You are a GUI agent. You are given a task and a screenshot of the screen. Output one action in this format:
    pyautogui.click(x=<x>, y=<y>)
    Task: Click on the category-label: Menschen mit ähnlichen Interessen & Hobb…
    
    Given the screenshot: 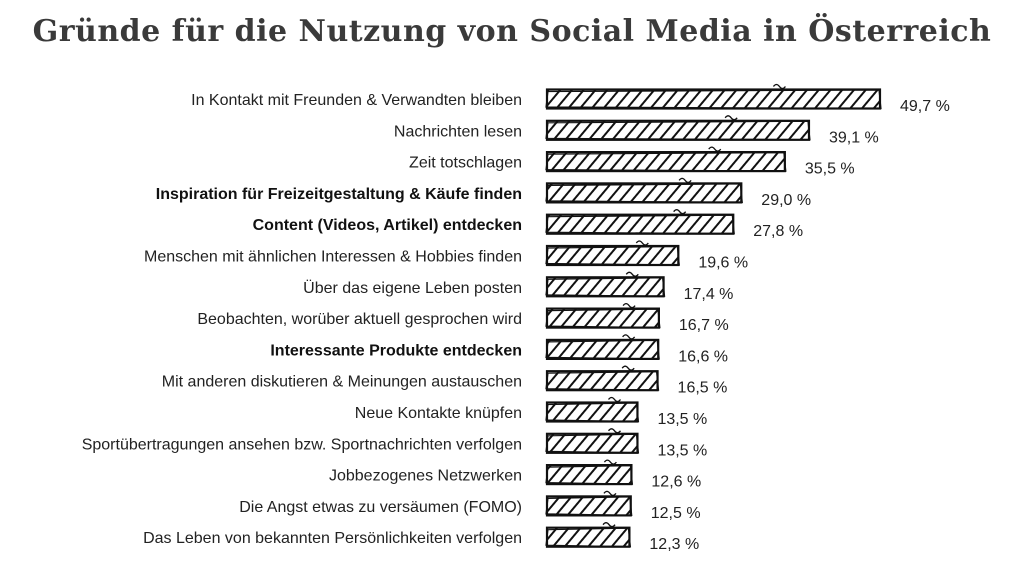 What is the action you would take?
    pyautogui.click(x=333, y=257)
    